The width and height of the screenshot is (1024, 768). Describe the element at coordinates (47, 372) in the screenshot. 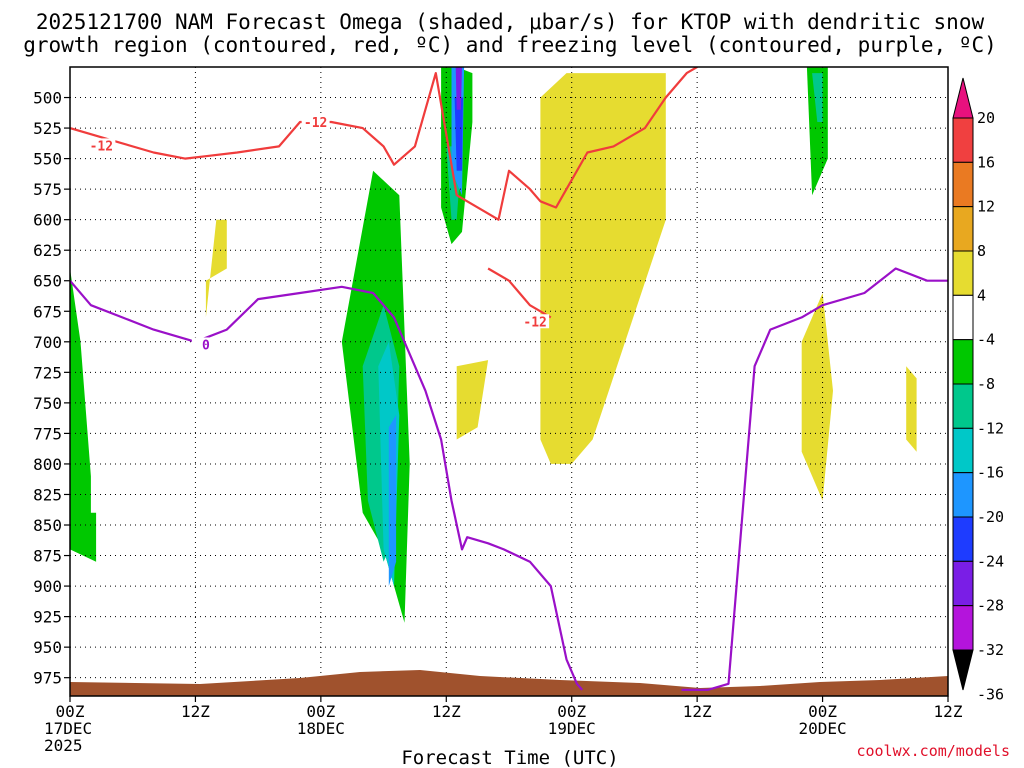

I see `y-tick-label: 725` at that location.